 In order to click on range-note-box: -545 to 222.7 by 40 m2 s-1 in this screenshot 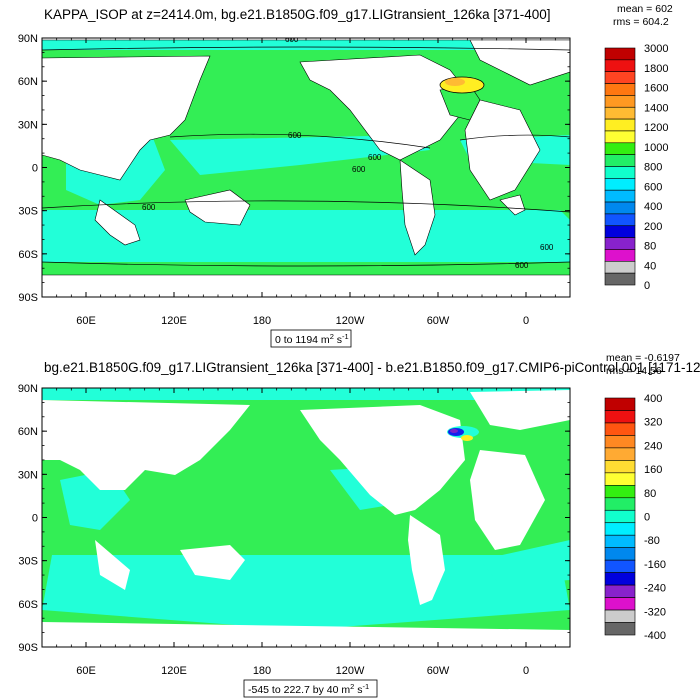, I will do `click(310, 688)`.